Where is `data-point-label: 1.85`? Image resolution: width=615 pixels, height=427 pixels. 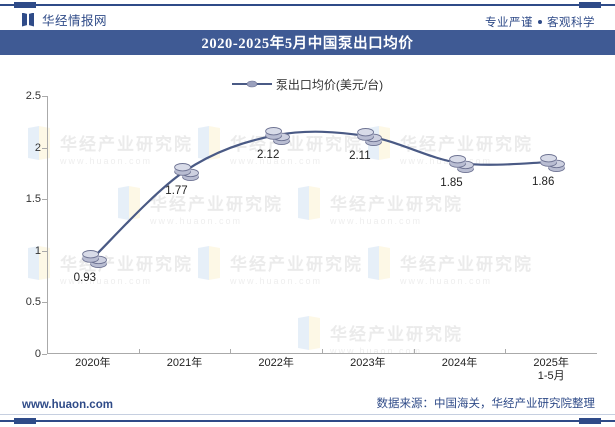
data-point-label: 1.85 is located at coordinates (451, 183).